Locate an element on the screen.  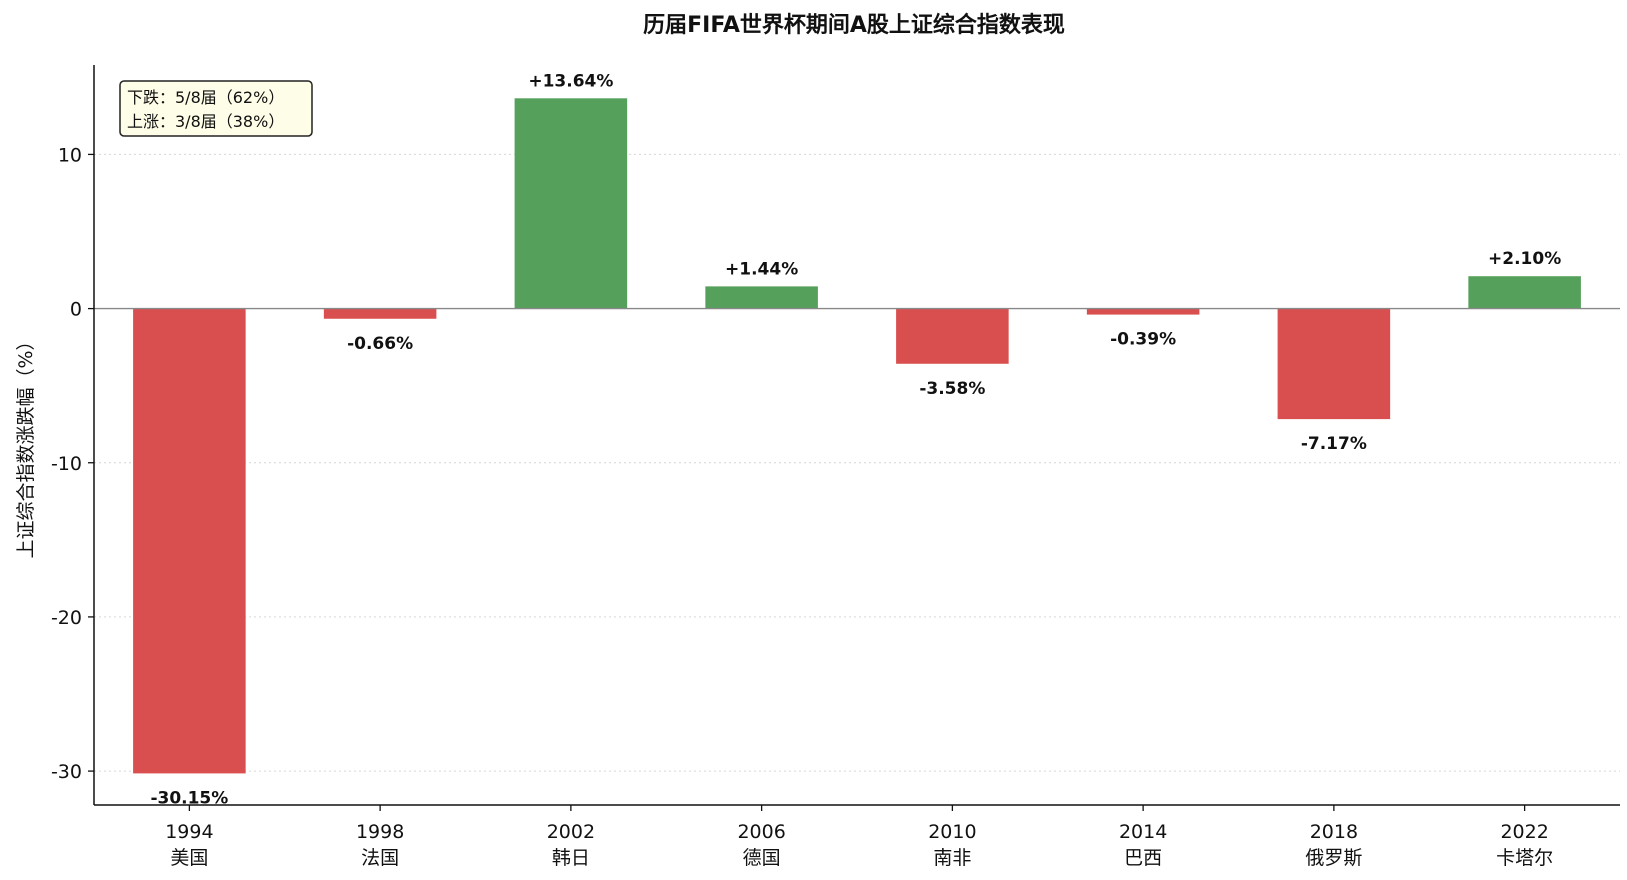
value-label-2018: -7.17% is located at coordinates (1334, 444).